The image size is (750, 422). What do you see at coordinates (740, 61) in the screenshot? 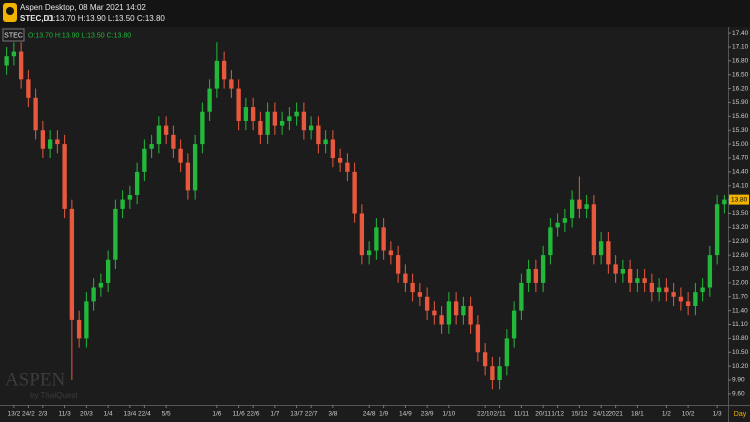
I see `y-tick-label: 16.80` at bounding box center [740, 61].